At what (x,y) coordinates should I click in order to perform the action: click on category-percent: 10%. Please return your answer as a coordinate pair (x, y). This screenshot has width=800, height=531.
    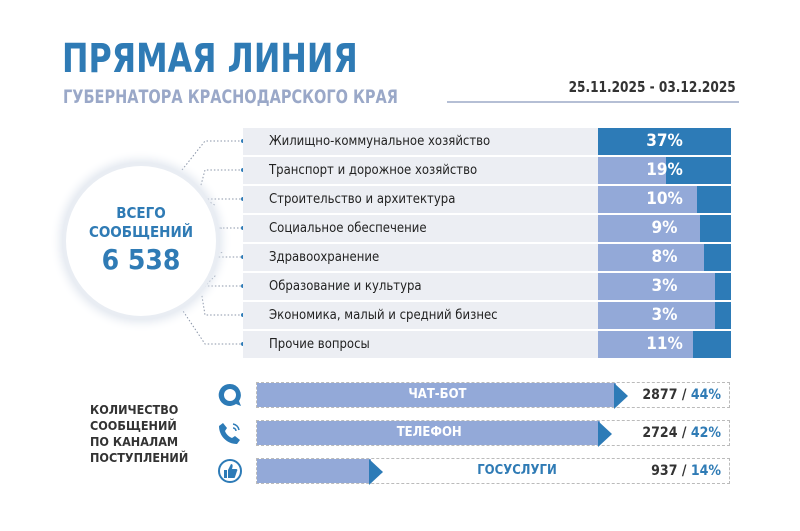
    Looking at the image, I should click on (664, 199).